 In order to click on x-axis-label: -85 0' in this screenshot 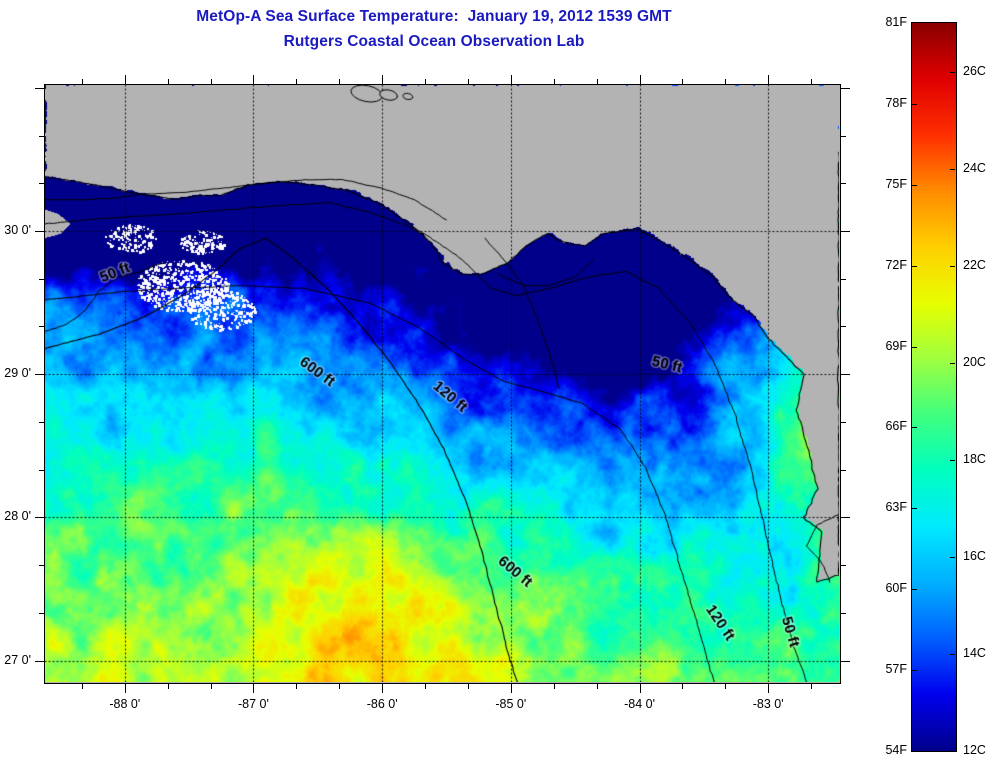, I will do `click(511, 704)`.